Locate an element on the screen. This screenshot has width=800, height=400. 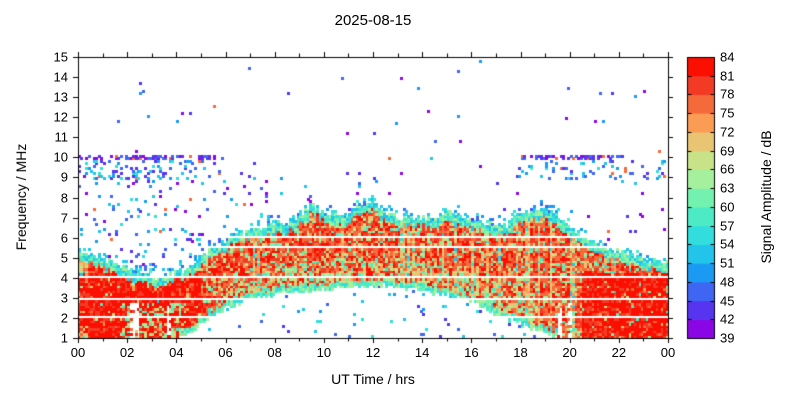
colorbar-tick-label: 78 is located at coordinates (727, 94).